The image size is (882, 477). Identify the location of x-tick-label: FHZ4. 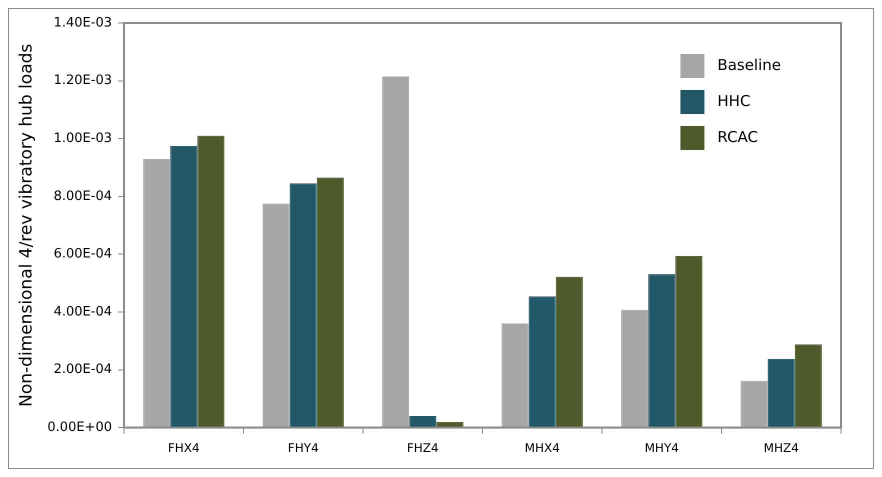
(422, 447).